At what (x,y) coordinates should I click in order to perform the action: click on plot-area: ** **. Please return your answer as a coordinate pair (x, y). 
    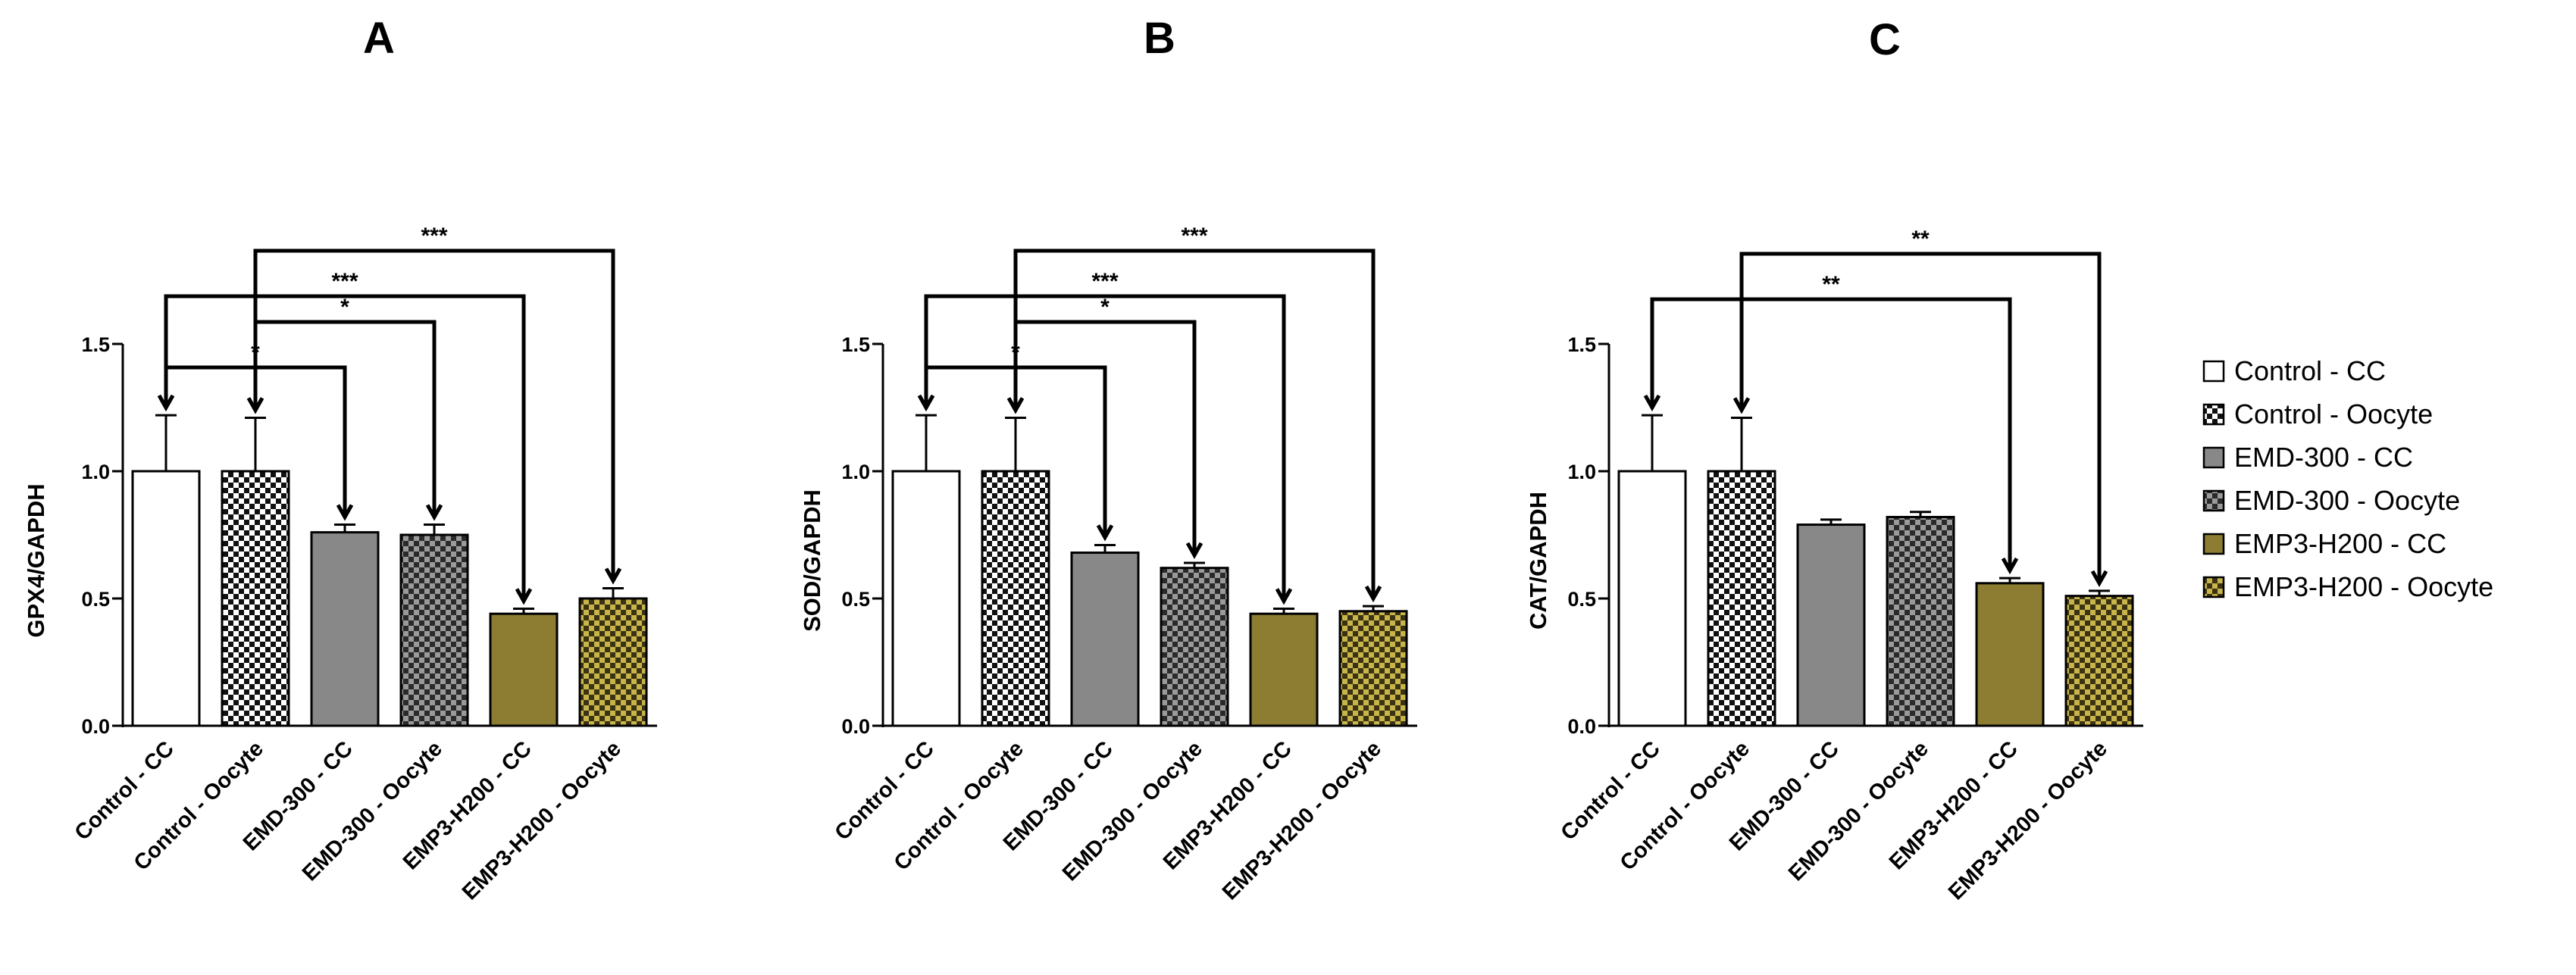
    Looking at the image, I should click on (1870, 477).